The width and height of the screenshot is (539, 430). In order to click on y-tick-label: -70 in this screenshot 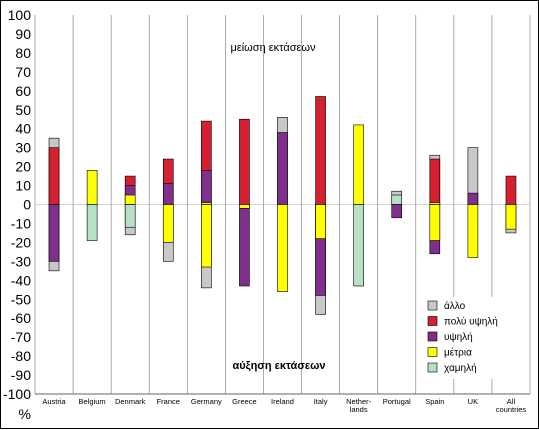, I will do `click(21, 337)`.